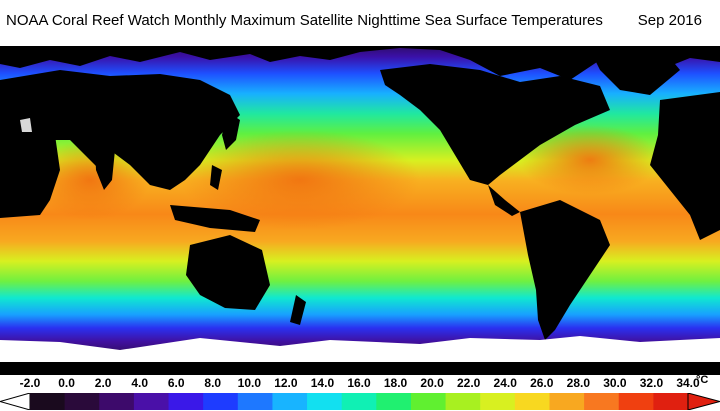 The height and width of the screenshot is (411, 720). What do you see at coordinates (215, 218) in the screenshot?
I see `indonesia-land` at bounding box center [215, 218].